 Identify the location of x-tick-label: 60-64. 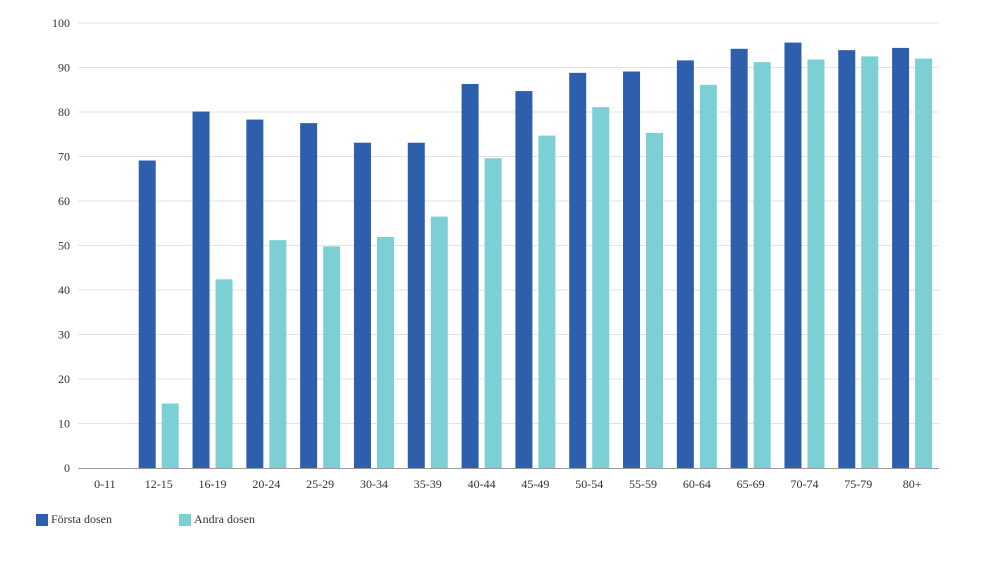
(697, 484).